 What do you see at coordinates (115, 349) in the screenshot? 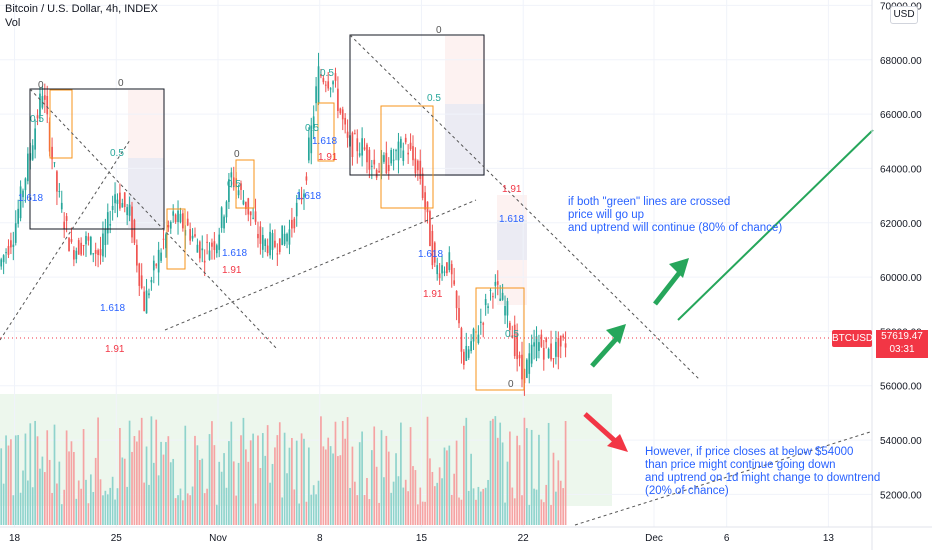
I see `fib-label: 1.91` at bounding box center [115, 349].